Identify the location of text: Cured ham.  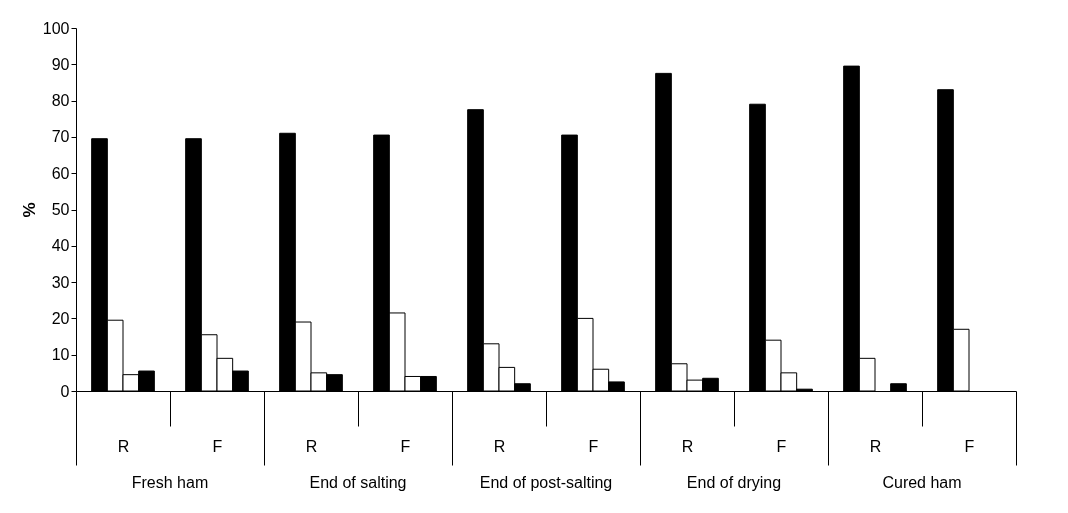
(922, 482).